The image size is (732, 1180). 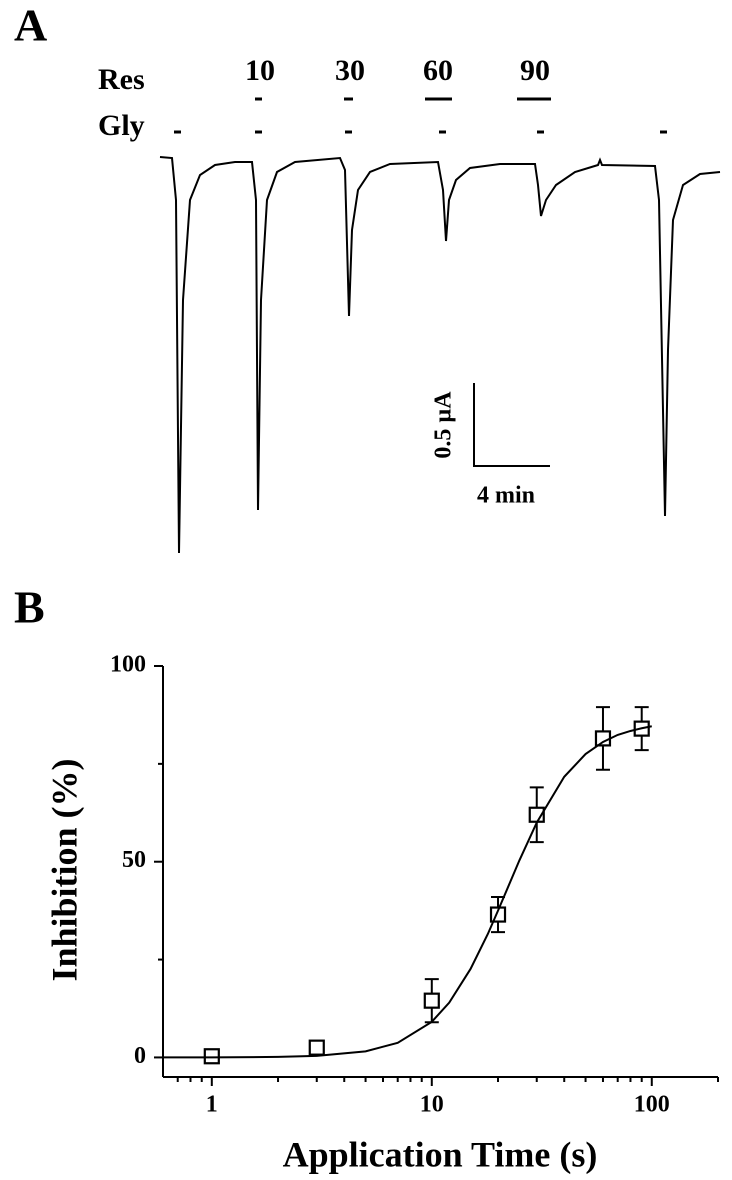 I want to click on scale-y-label: 0.5 µA, so click(x=444, y=425).